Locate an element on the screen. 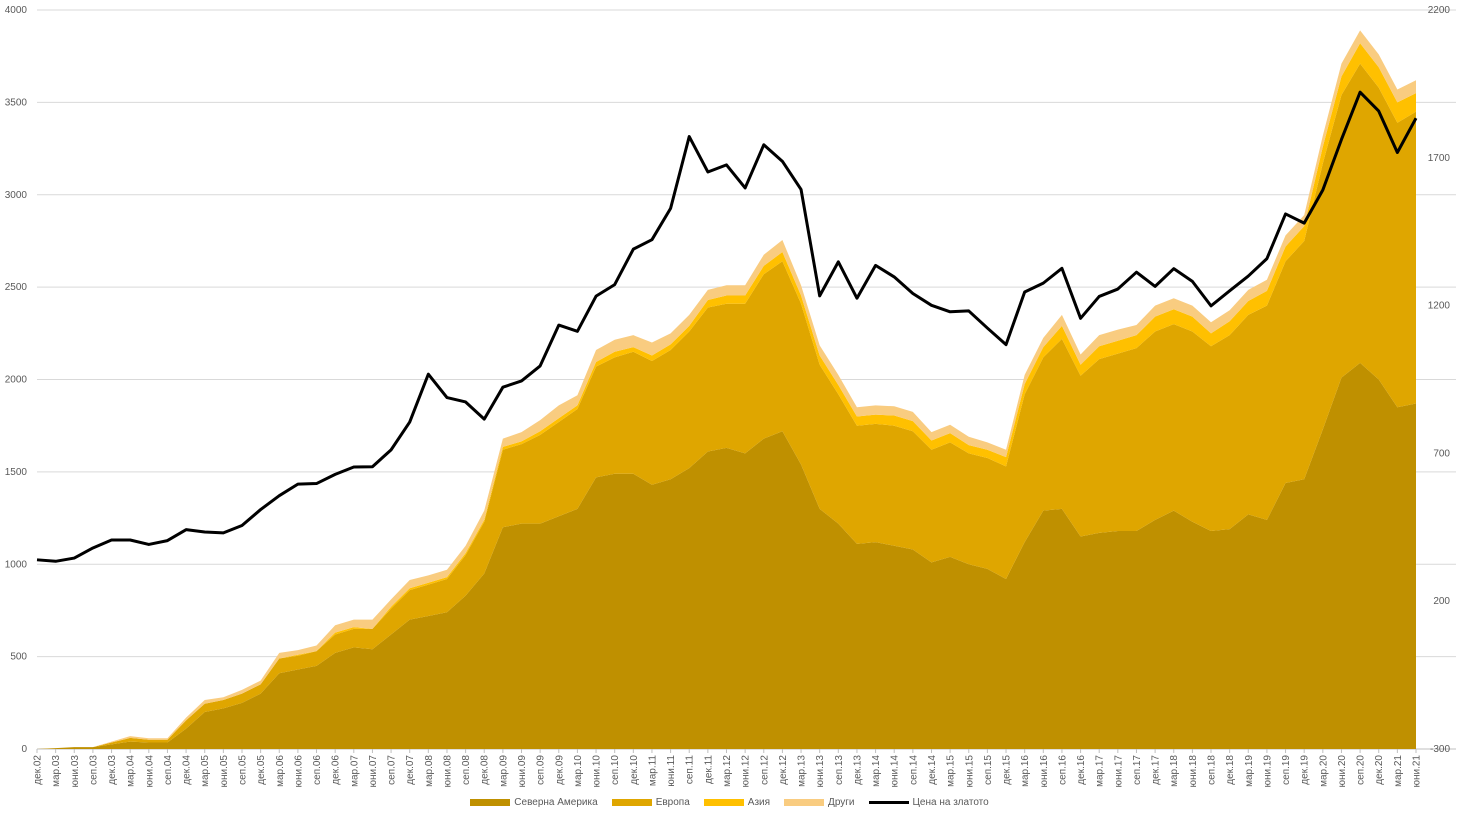 This screenshot has height=824, width=1459. left-tick-label: 1000 is located at coordinates (16, 564).